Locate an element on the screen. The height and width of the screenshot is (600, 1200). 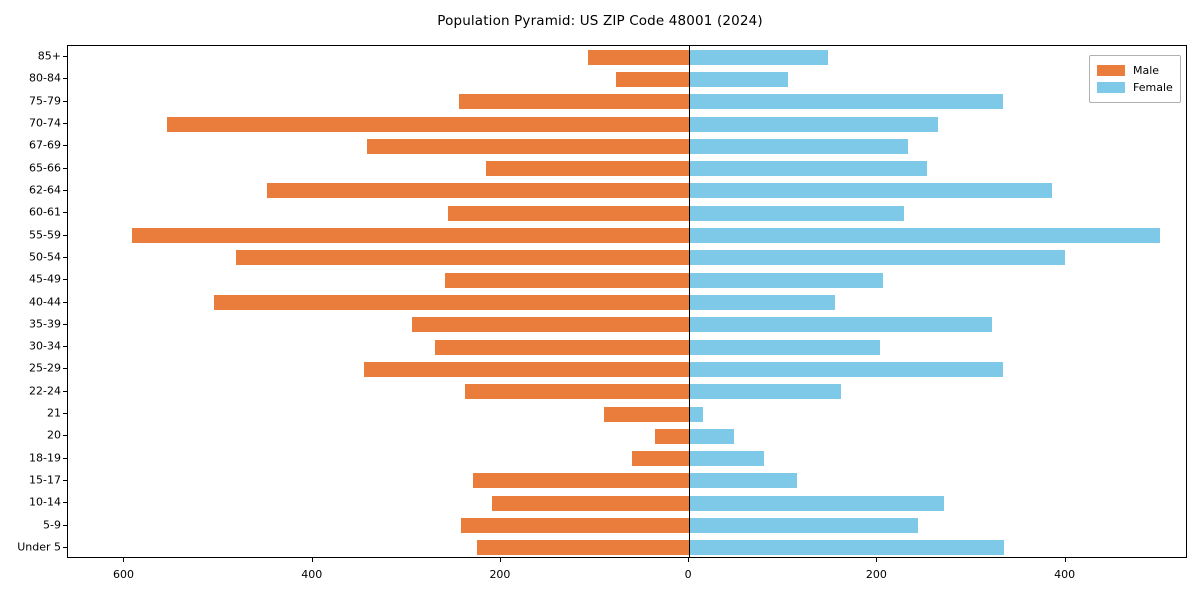
y-tick-label: 15-17 is located at coordinates (45, 480).